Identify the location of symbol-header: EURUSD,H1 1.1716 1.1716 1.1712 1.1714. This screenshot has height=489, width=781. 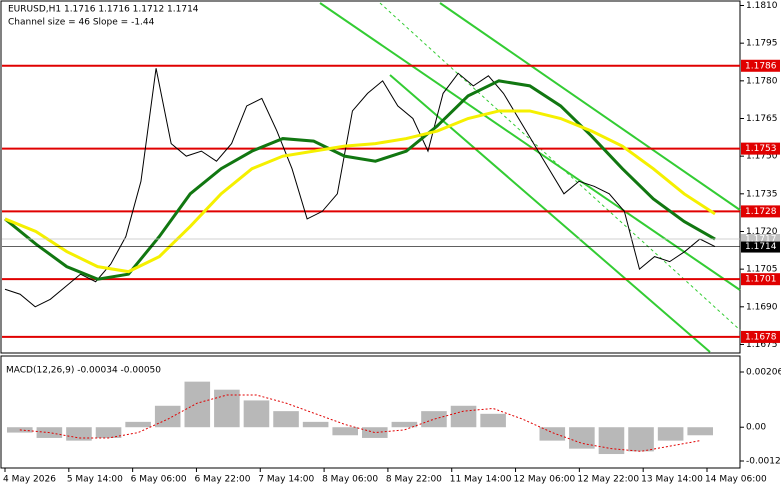
(103, 10).